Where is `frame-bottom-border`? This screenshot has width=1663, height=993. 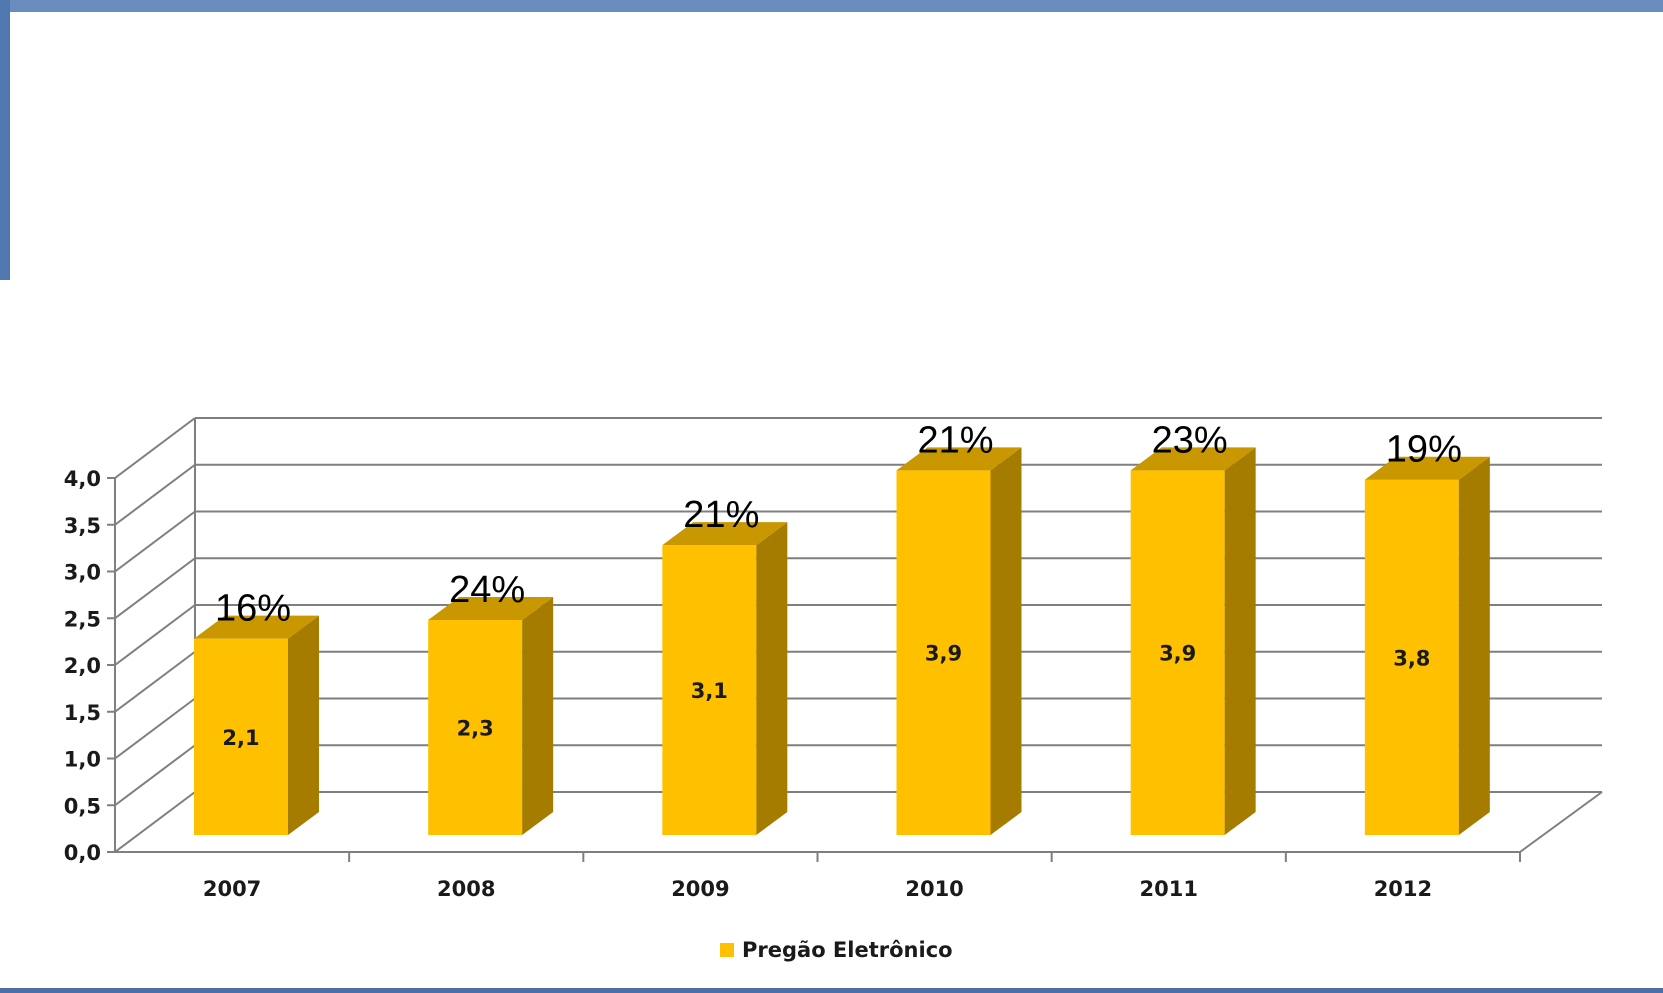 frame-bottom-border is located at coordinates (831, 990).